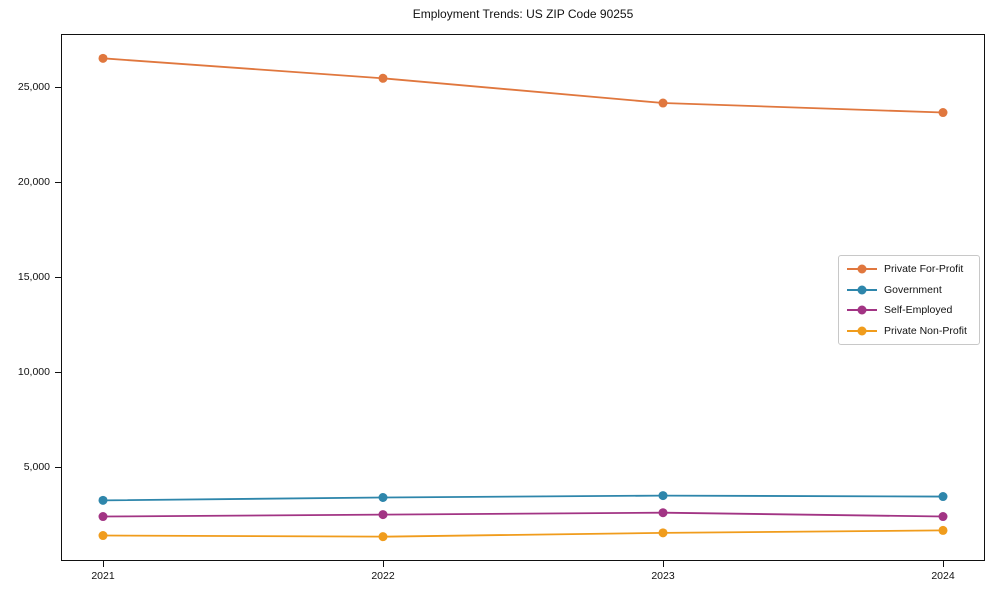  Describe the element at coordinates (663, 103) in the screenshot. I see `data-point-private-for-profit-2023` at that location.